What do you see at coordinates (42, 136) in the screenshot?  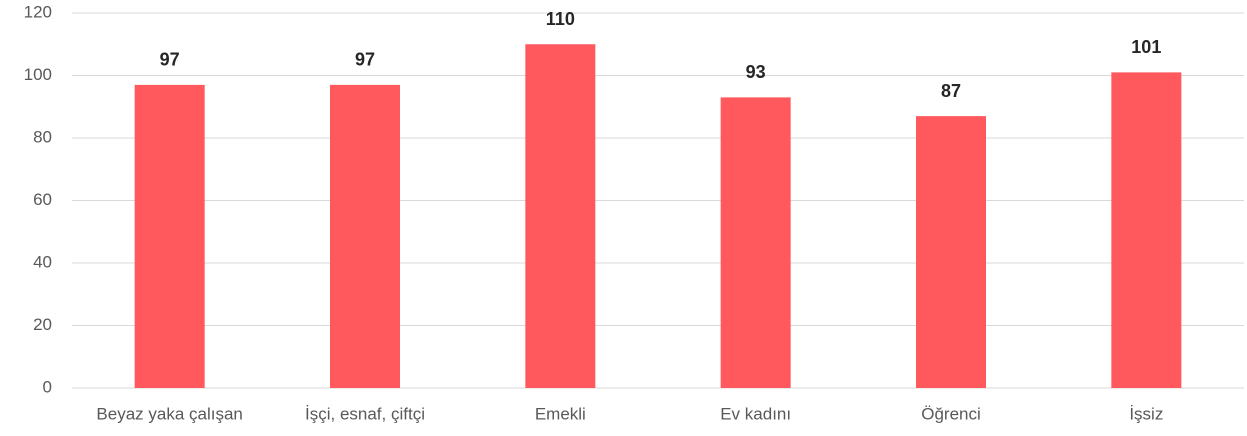 I see `y-tick-label: 80` at bounding box center [42, 136].